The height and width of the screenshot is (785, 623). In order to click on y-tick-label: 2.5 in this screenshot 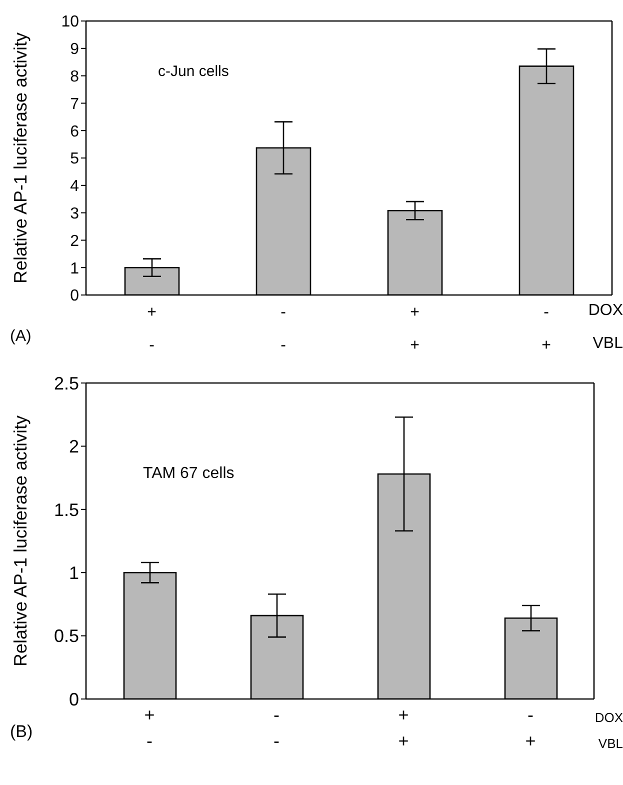, I will do `click(66, 383)`.